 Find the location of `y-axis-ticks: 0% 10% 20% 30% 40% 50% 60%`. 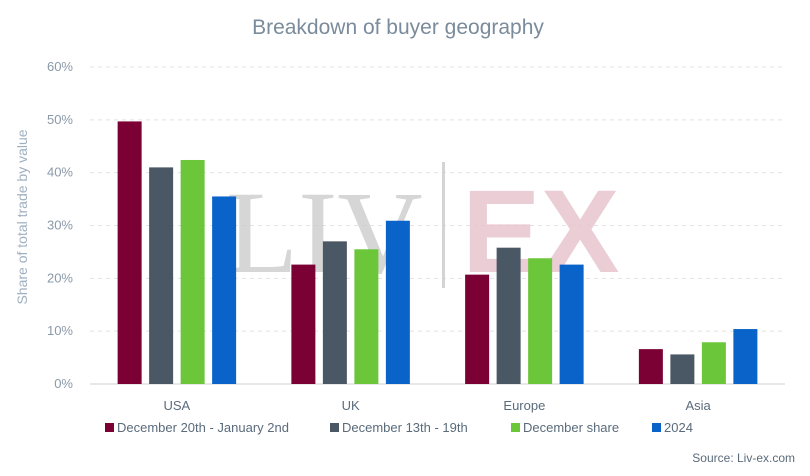

y-axis-ticks: 0% 10% 20% 30% 40% 50% 60% is located at coordinates (60, 225).